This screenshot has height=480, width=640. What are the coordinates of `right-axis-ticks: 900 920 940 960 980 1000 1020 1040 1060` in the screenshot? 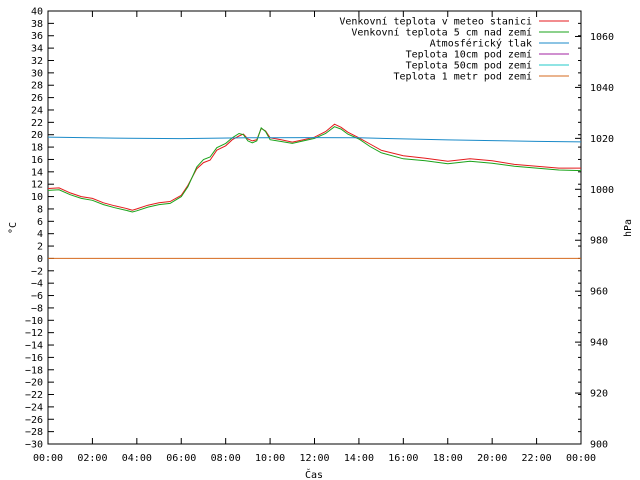 It's located at (594, 241).